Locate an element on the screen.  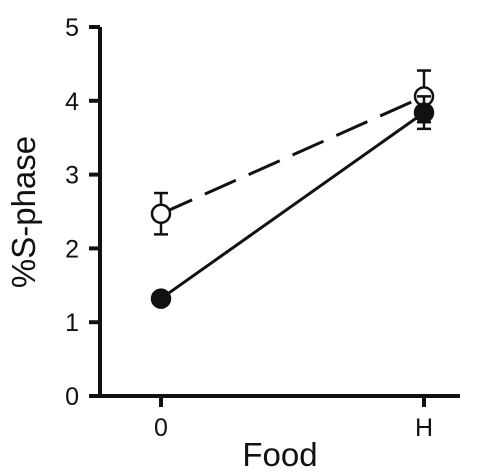
y-tick-label: 0 is located at coordinates (72, 397).